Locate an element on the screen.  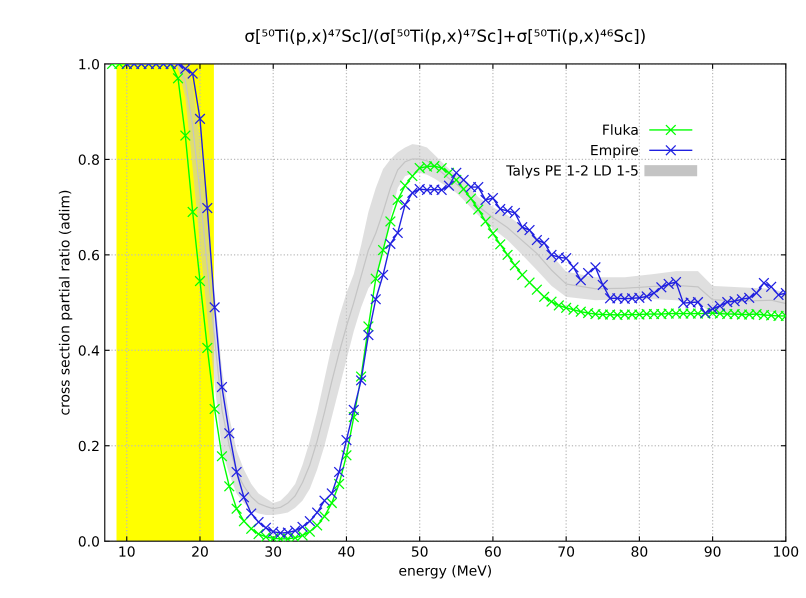
x-tick-label: 10 is located at coordinates (127, 551).